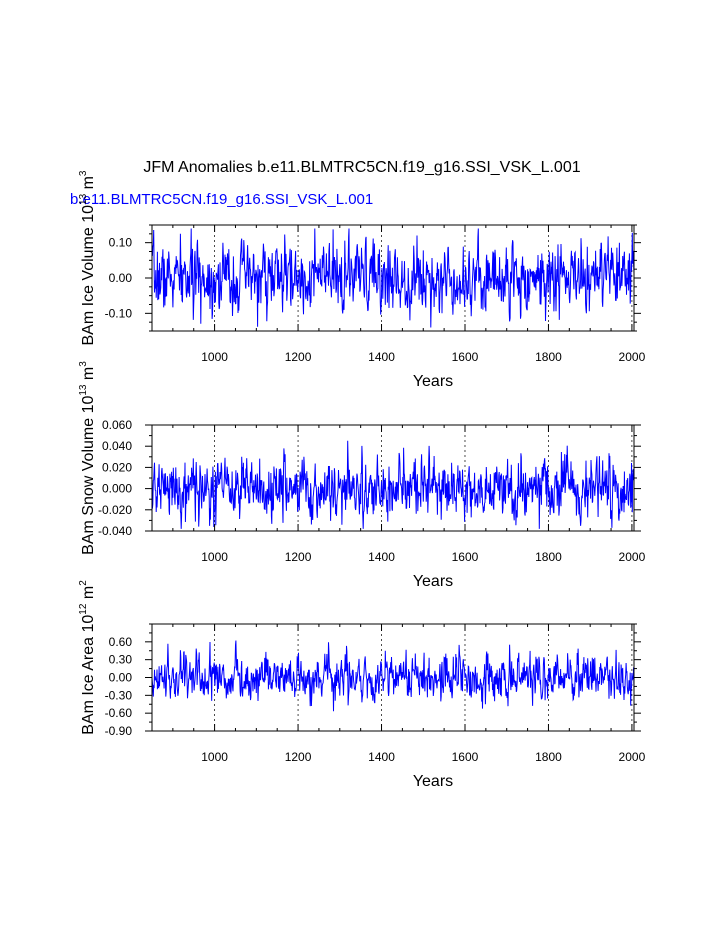  Describe the element at coordinates (117, 425) in the screenshot. I see `y-tick-label: 0.060` at that location.